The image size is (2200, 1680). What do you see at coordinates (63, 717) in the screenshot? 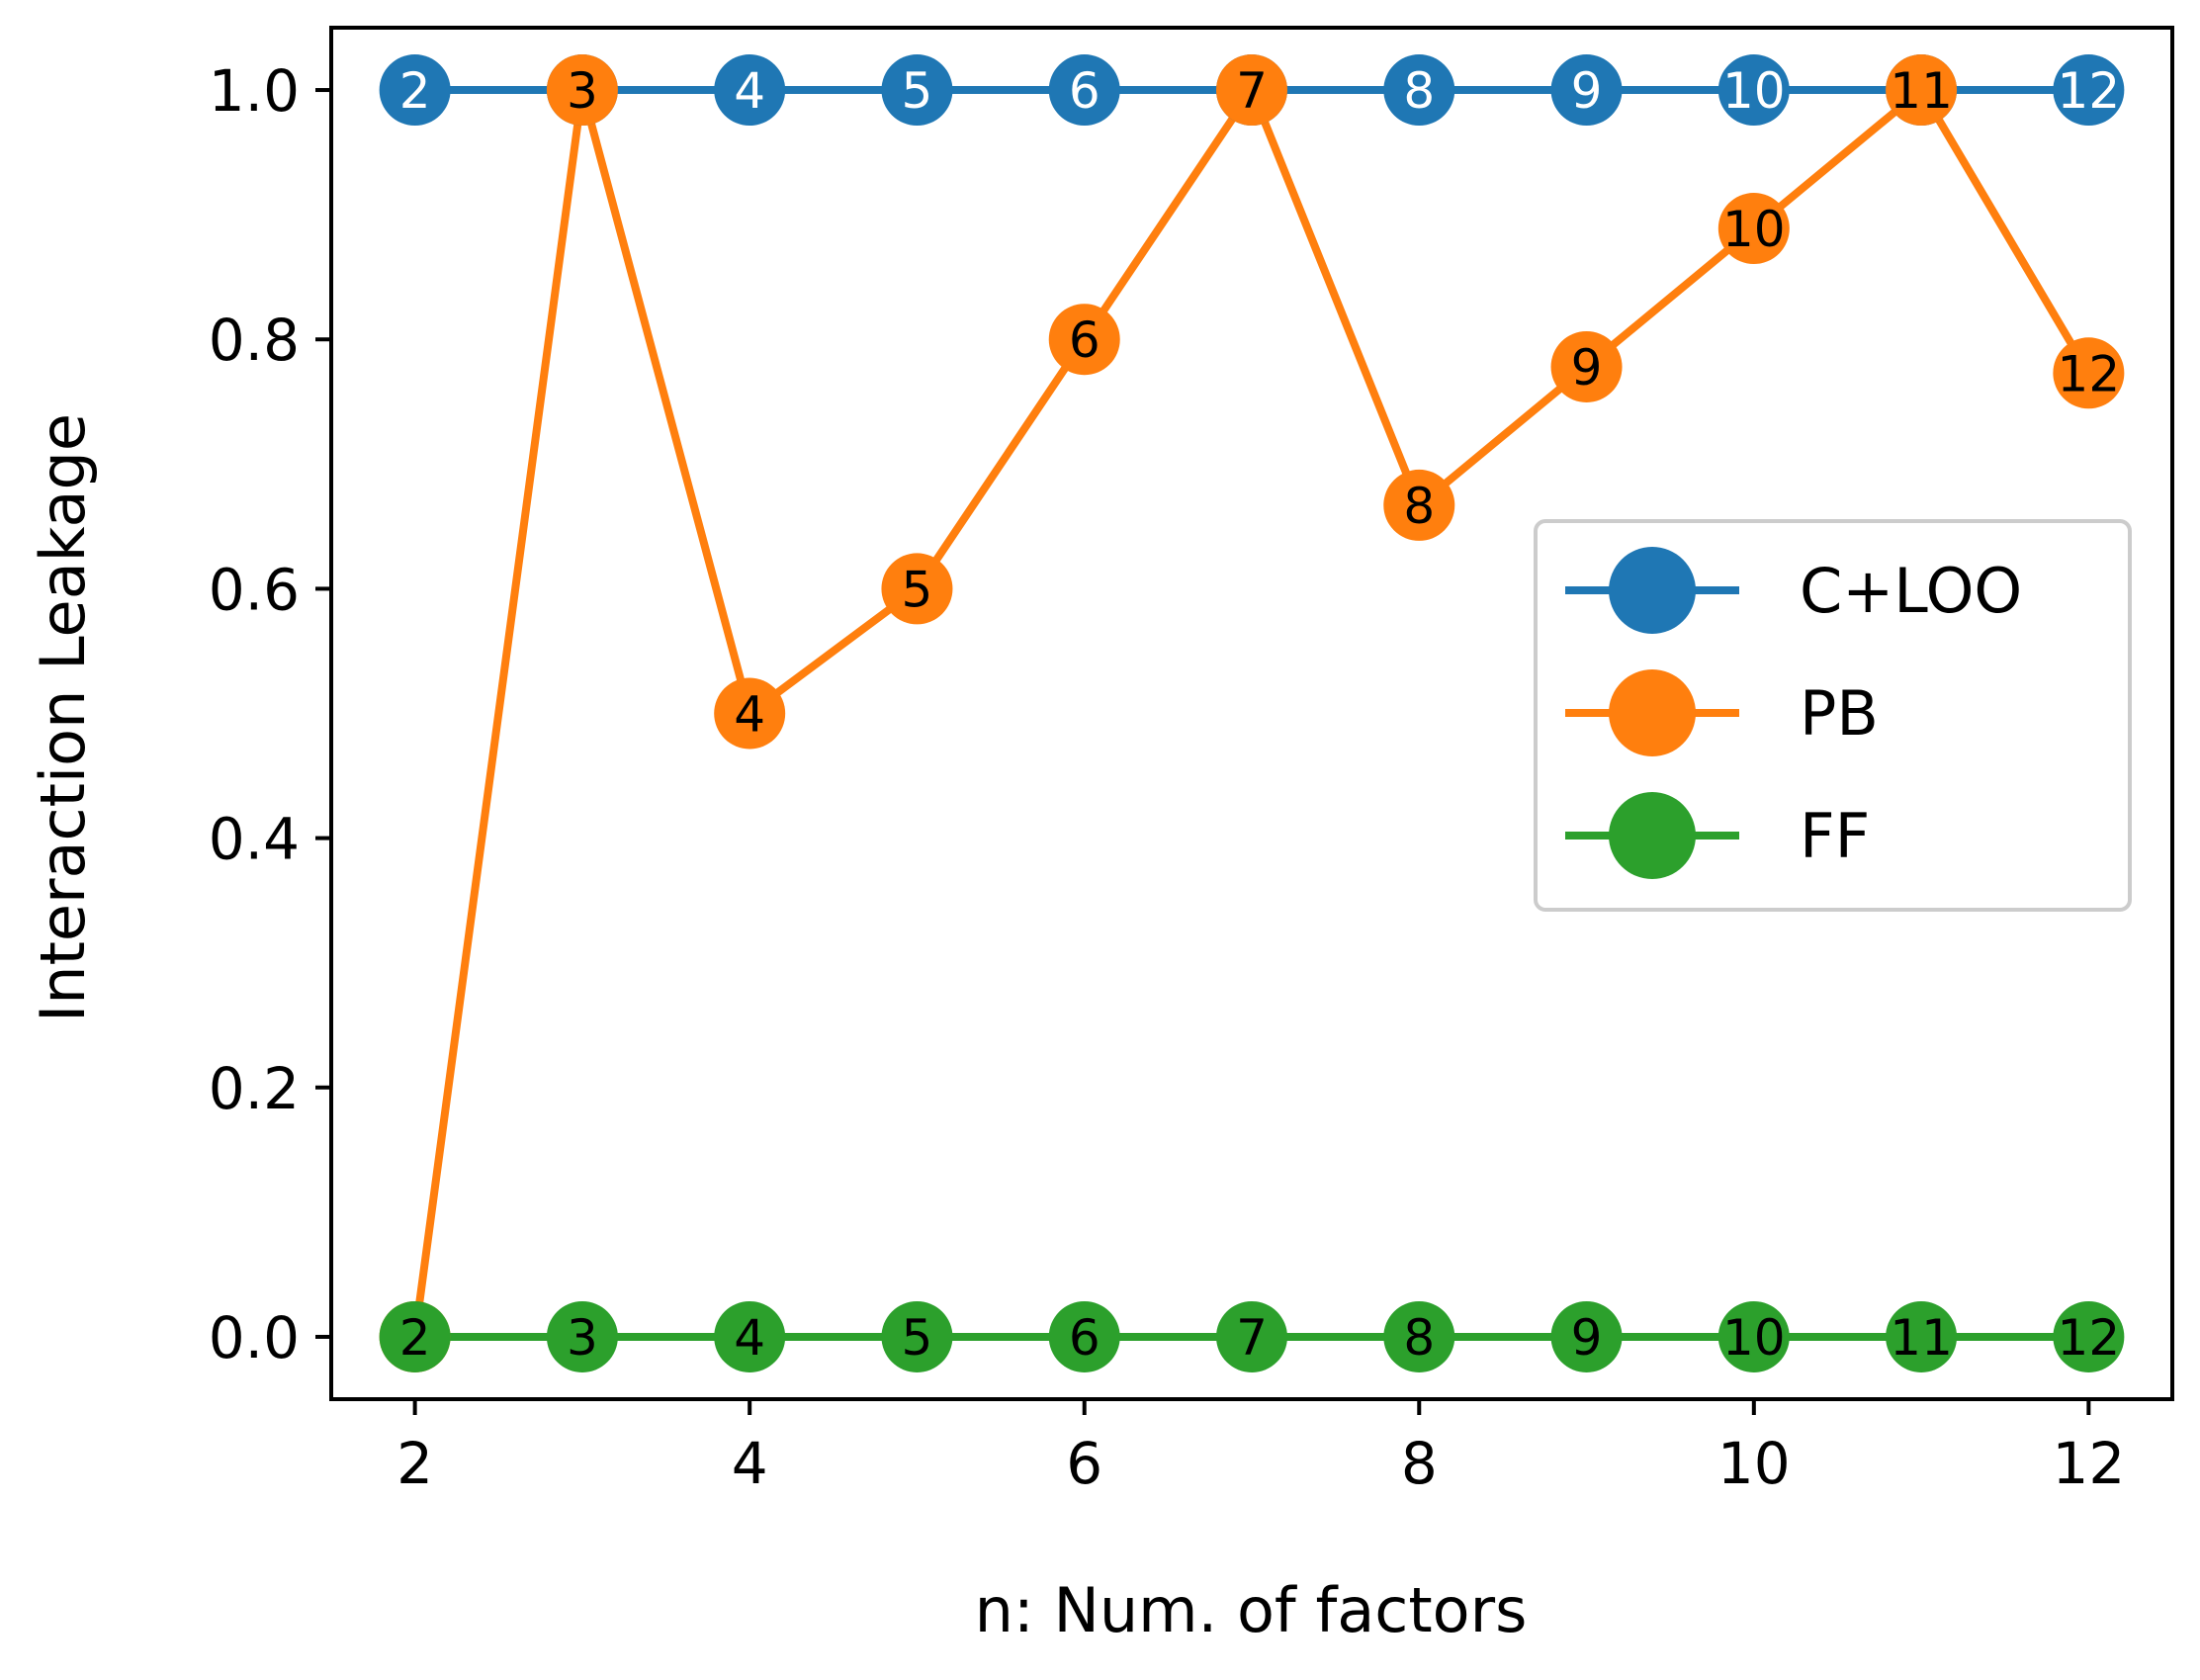
I see `y-axis-title: Interaction Leakage` at bounding box center [63, 717].